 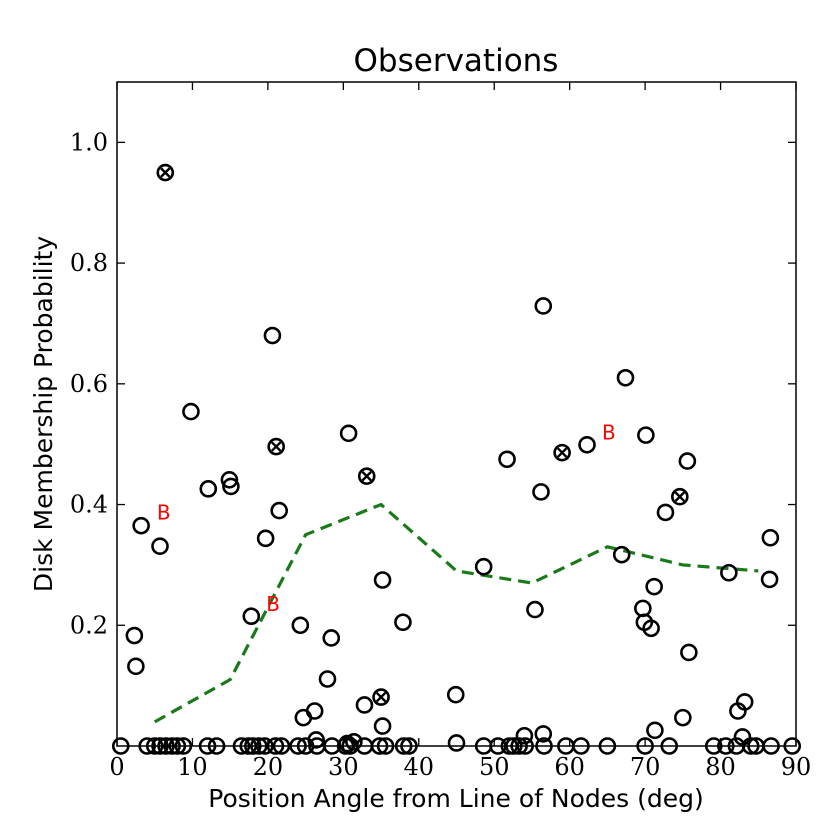 I want to click on x-tick-label: 50, so click(x=494, y=767).